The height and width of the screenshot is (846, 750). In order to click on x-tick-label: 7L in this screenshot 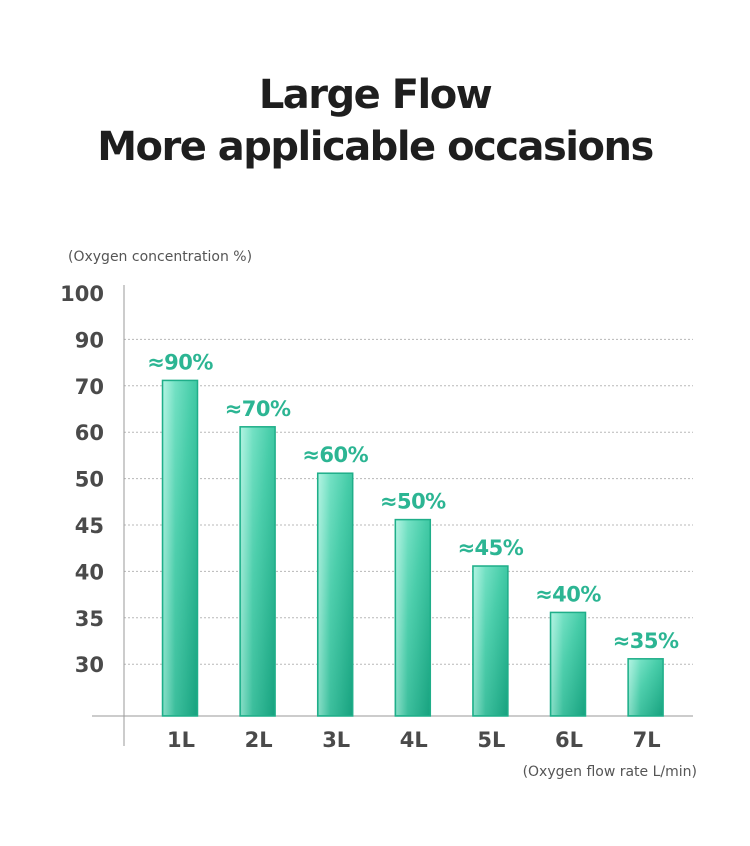, I will do `click(647, 740)`.